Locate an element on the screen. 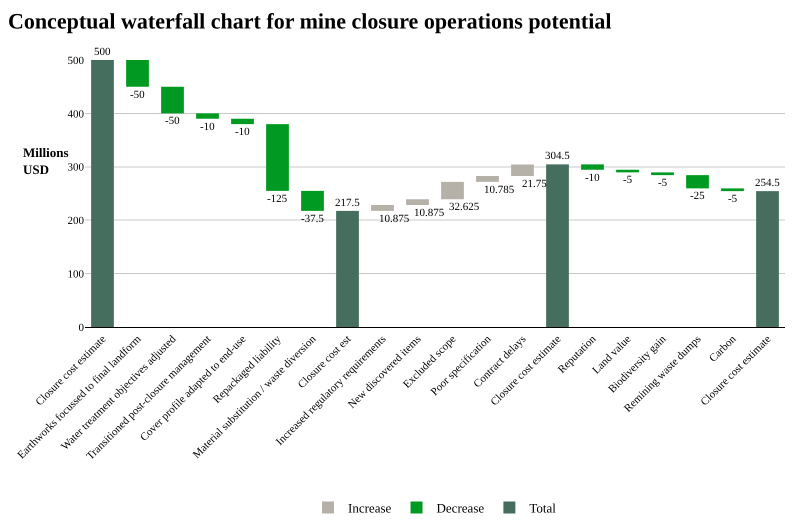  y-tick-label: 300 is located at coordinates (76, 168).